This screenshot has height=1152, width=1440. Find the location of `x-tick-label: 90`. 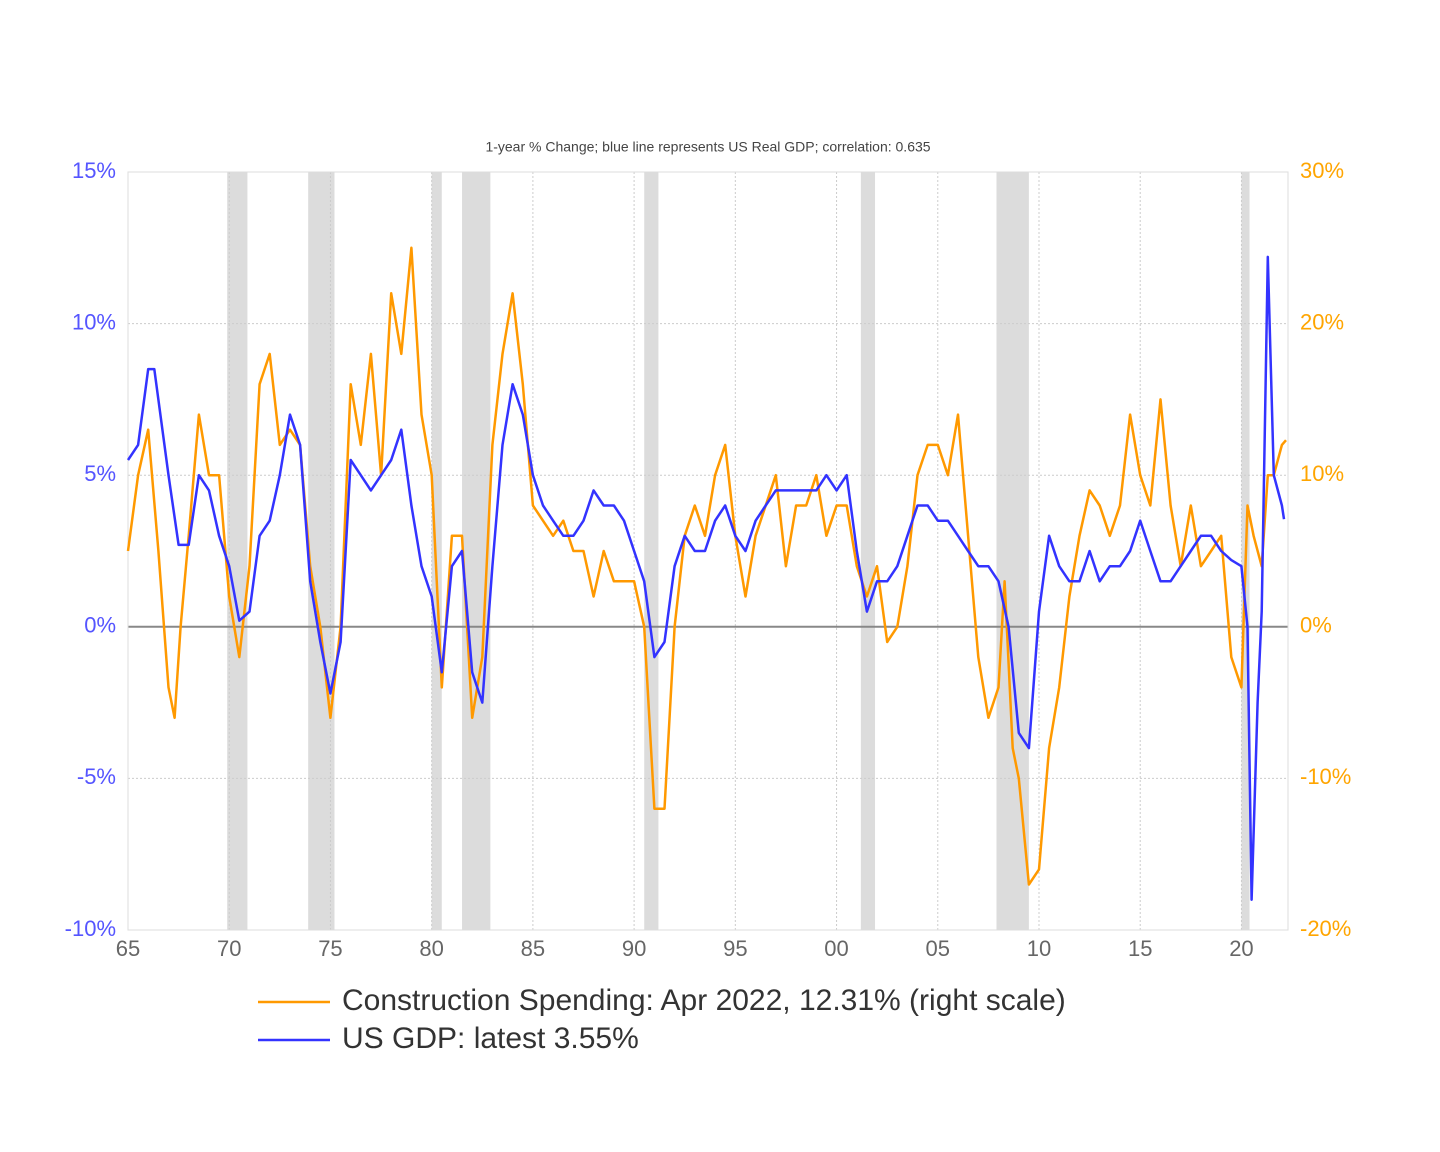

x-tick-label: 90 is located at coordinates (634, 948).